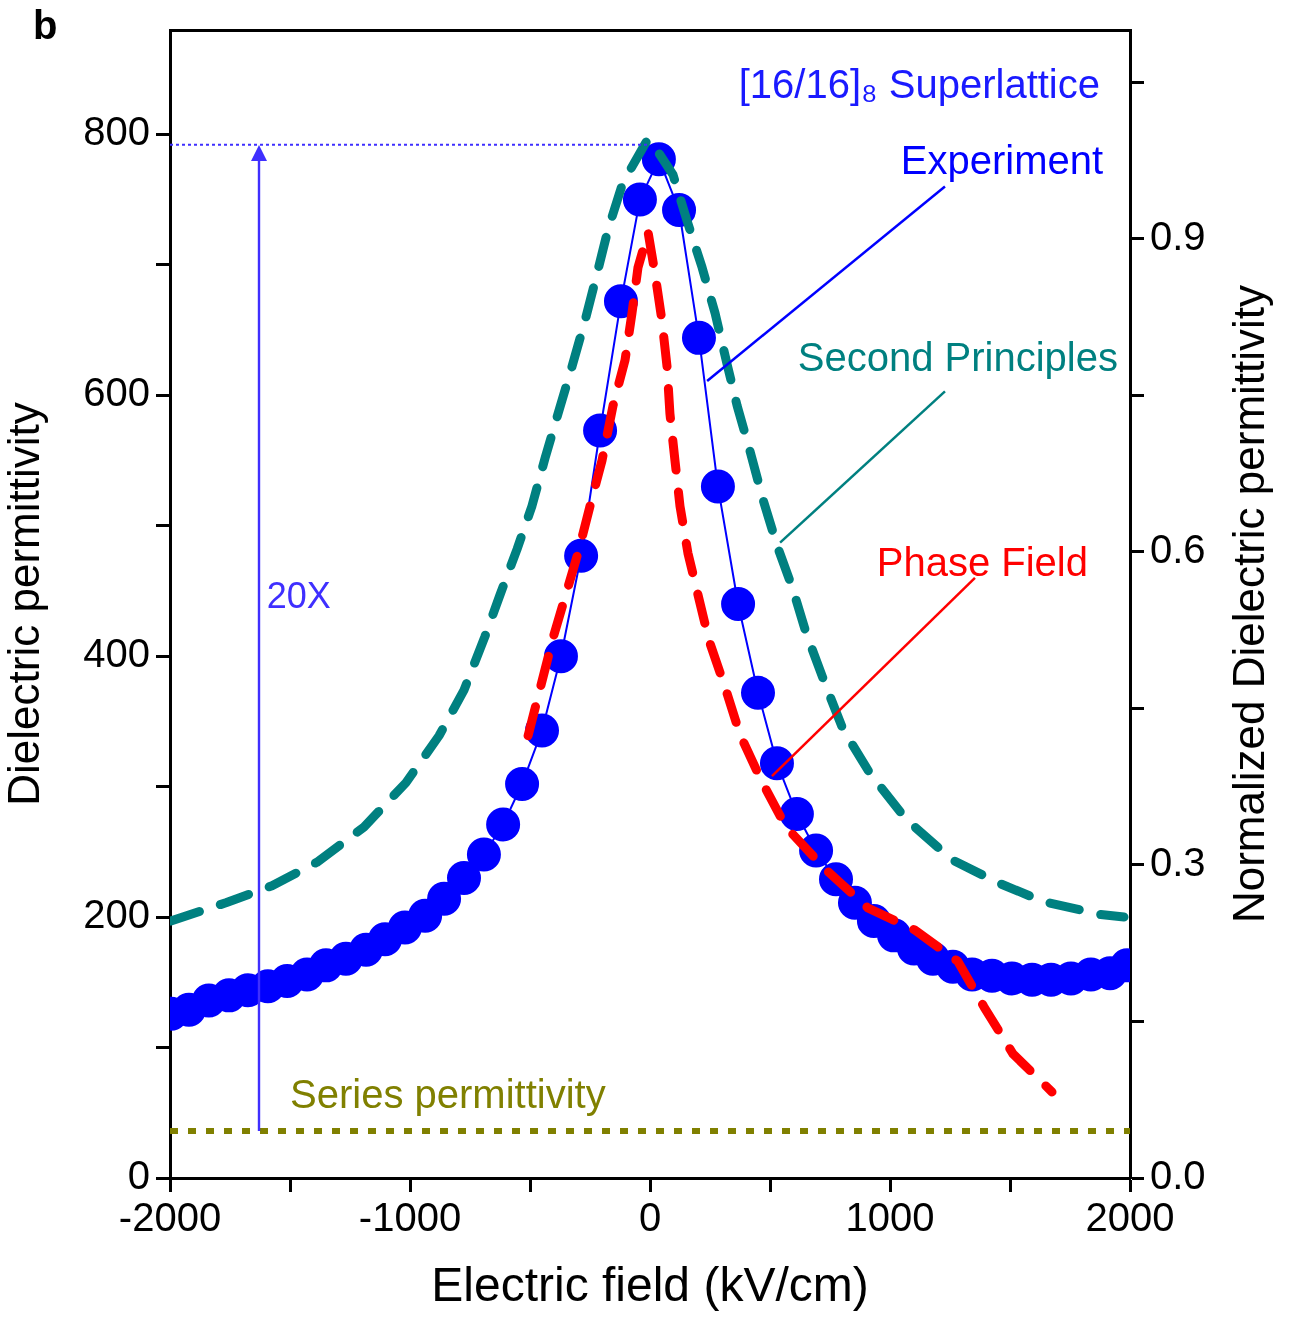 Image resolution: width=1289 pixels, height=1325 pixels. What do you see at coordinates (1178, 1175) in the screenshot?
I see `y2-tick-label: 0.0` at bounding box center [1178, 1175].